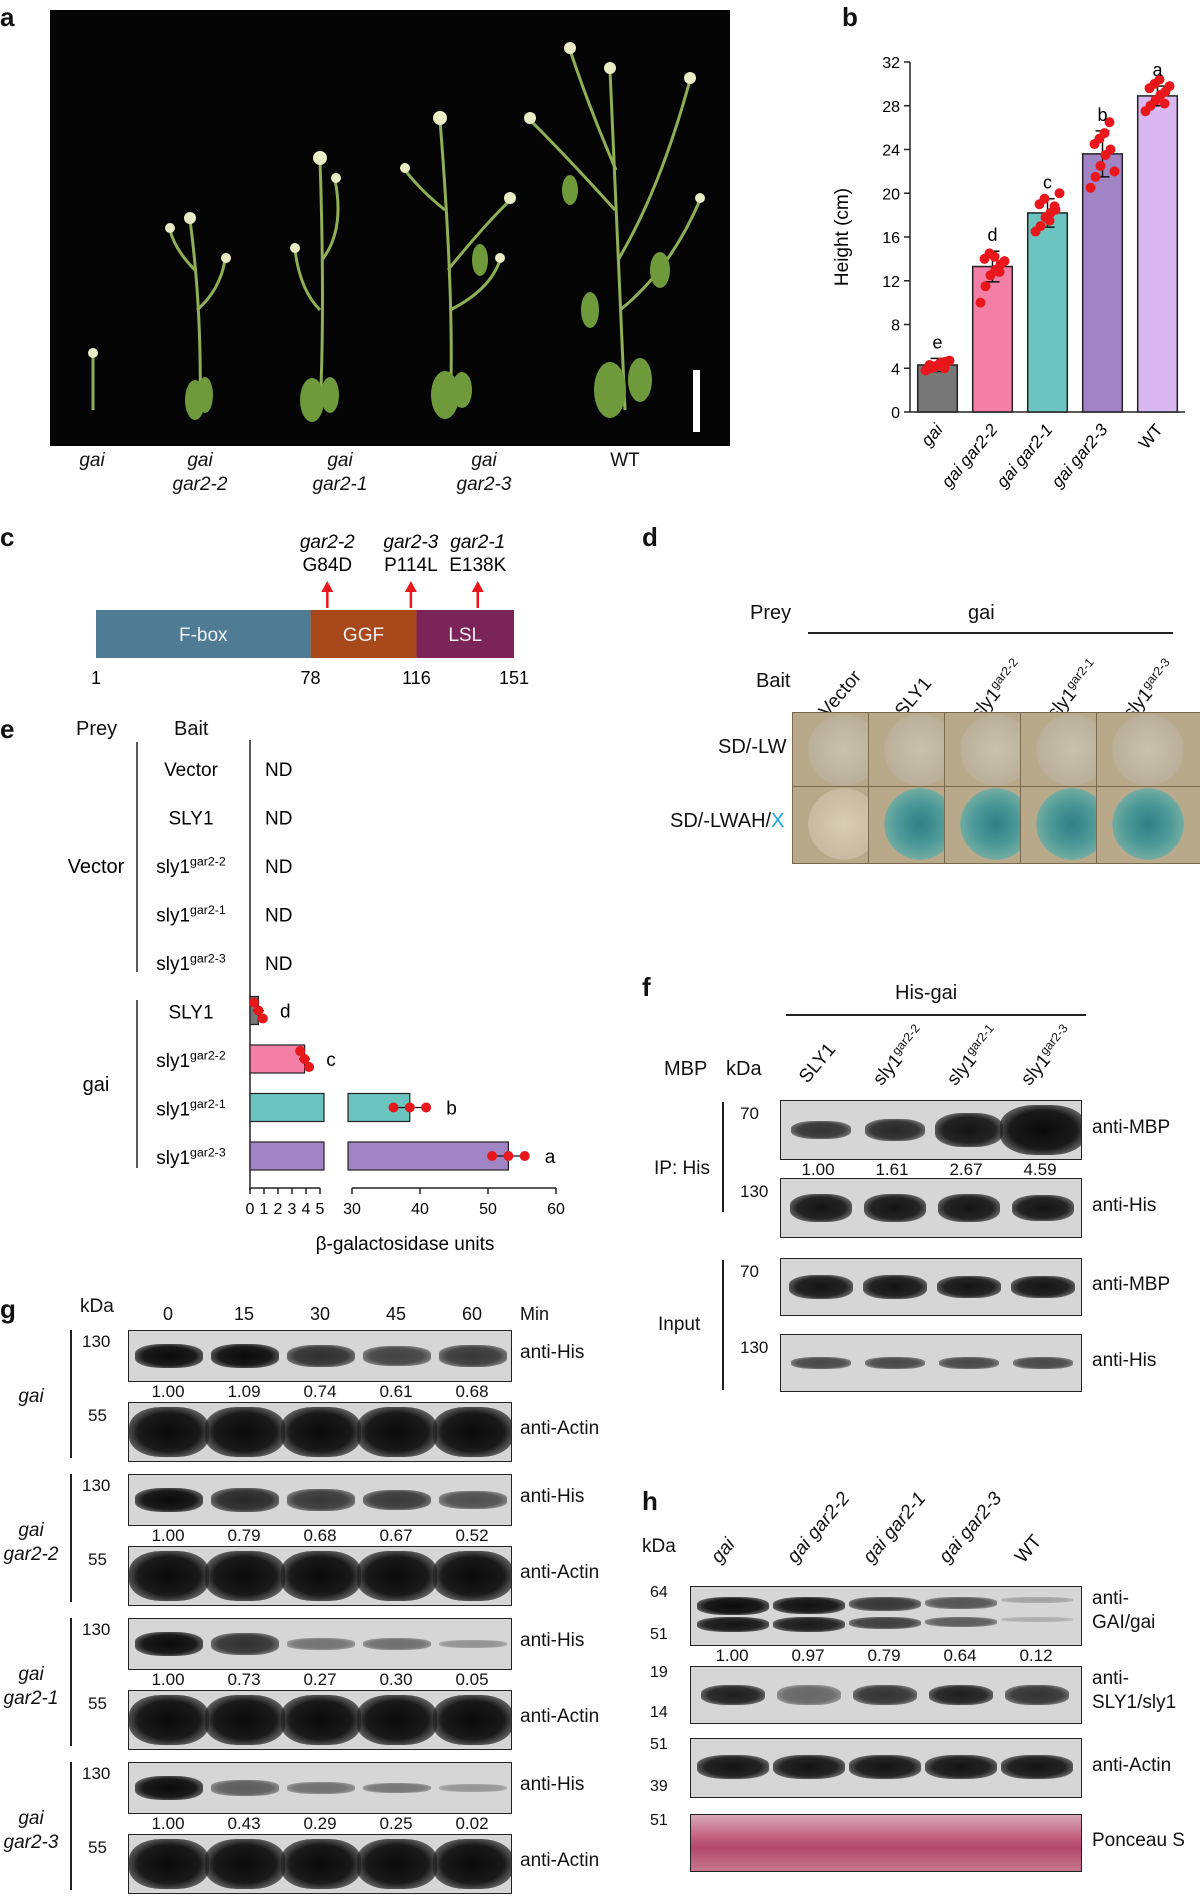 The width and height of the screenshot is (1200, 1900). I want to click on bar, so click(1047, 312).